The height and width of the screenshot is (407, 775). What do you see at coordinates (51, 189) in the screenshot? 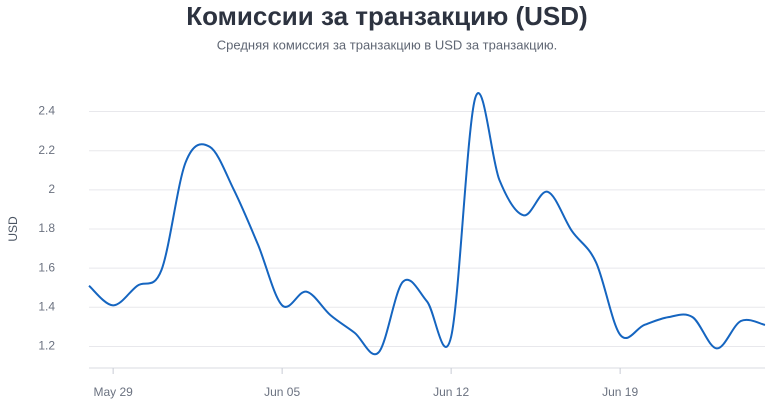
I see `y-tick-label: 2` at bounding box center [51, 189].